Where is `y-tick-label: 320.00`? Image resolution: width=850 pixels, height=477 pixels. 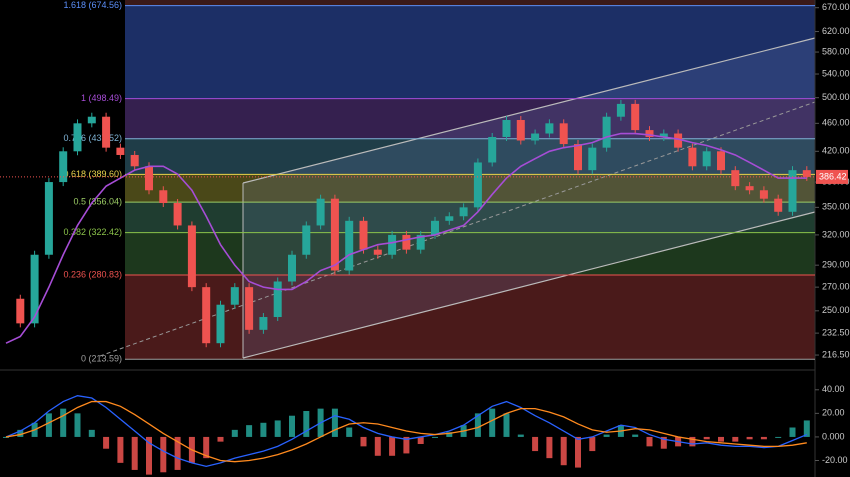
y-tick-label: 320.00 is located at coordinates (836, 234).